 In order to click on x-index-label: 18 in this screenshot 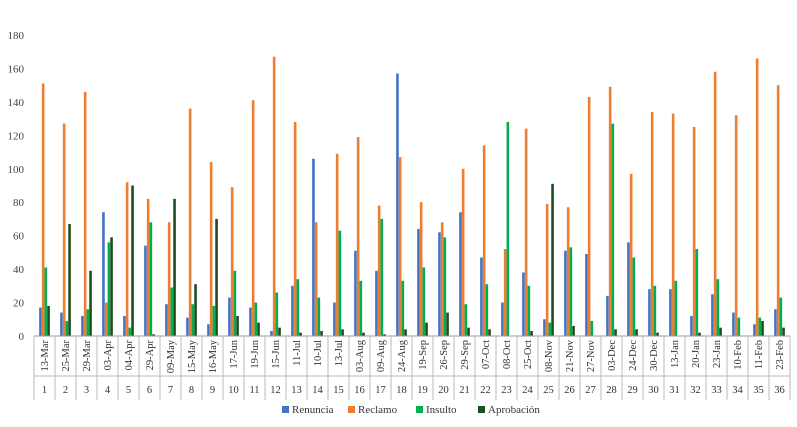, I will do `click(401, 390)`.